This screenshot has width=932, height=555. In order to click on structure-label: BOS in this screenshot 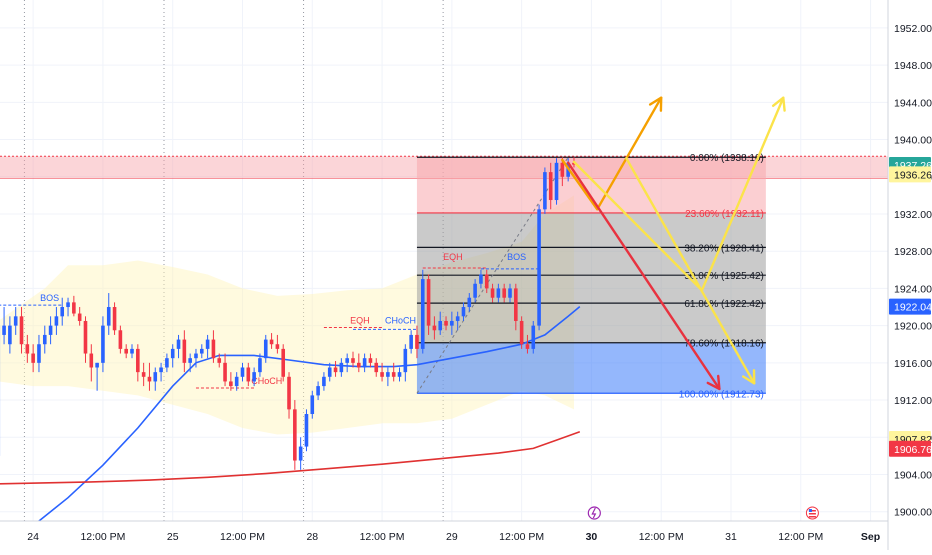, I will do `click(516, 257)`.